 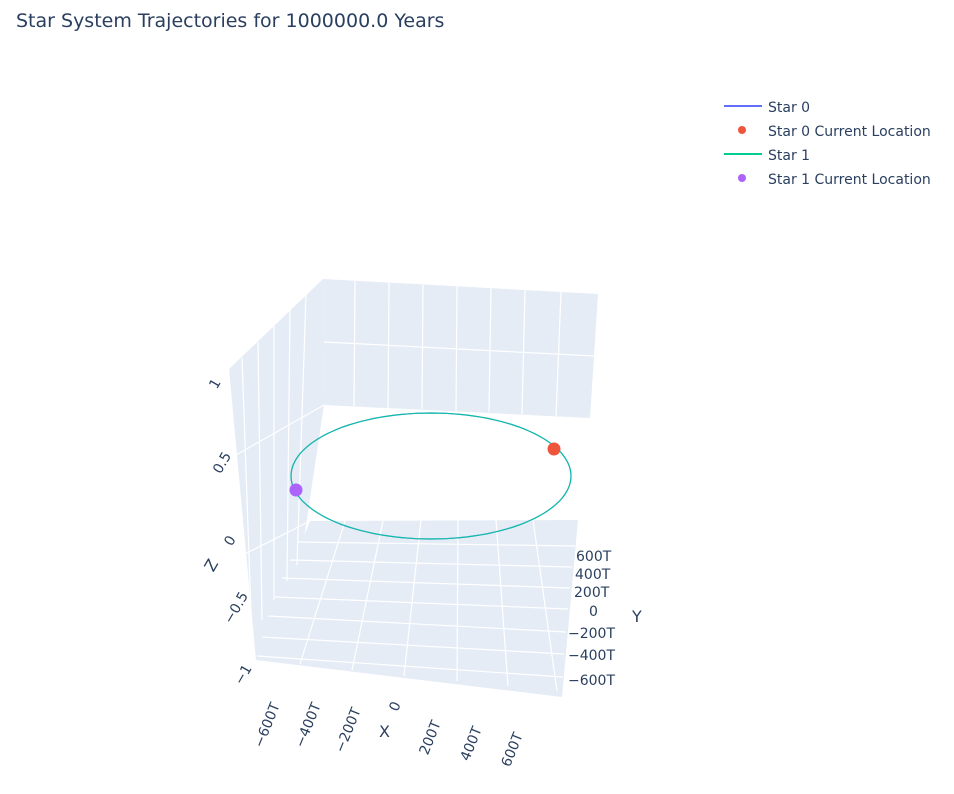 I want to click on floor-pane, so click(x=417, y=608).